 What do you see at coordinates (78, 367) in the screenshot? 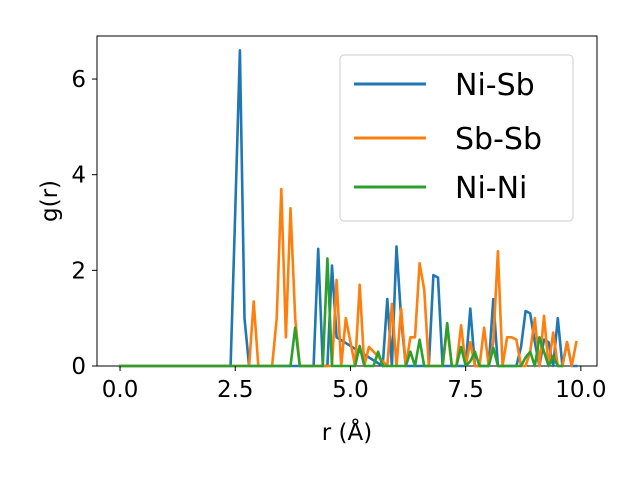
I see `y-tick-label: 0` at bounding box center [78, 367].